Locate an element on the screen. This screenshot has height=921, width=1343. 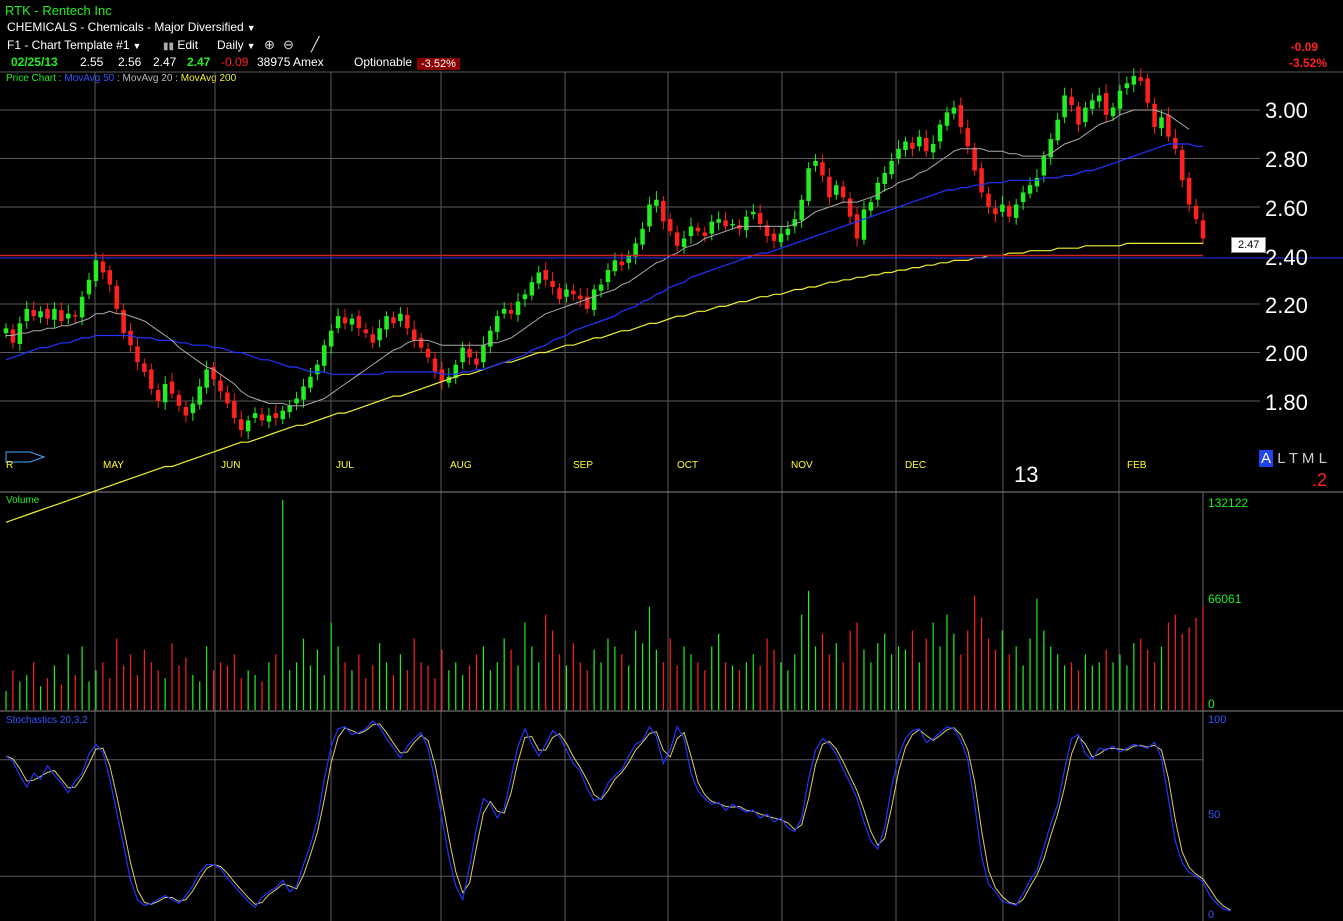
ltml-text: L T M L is located at coordinates (1302, 458).